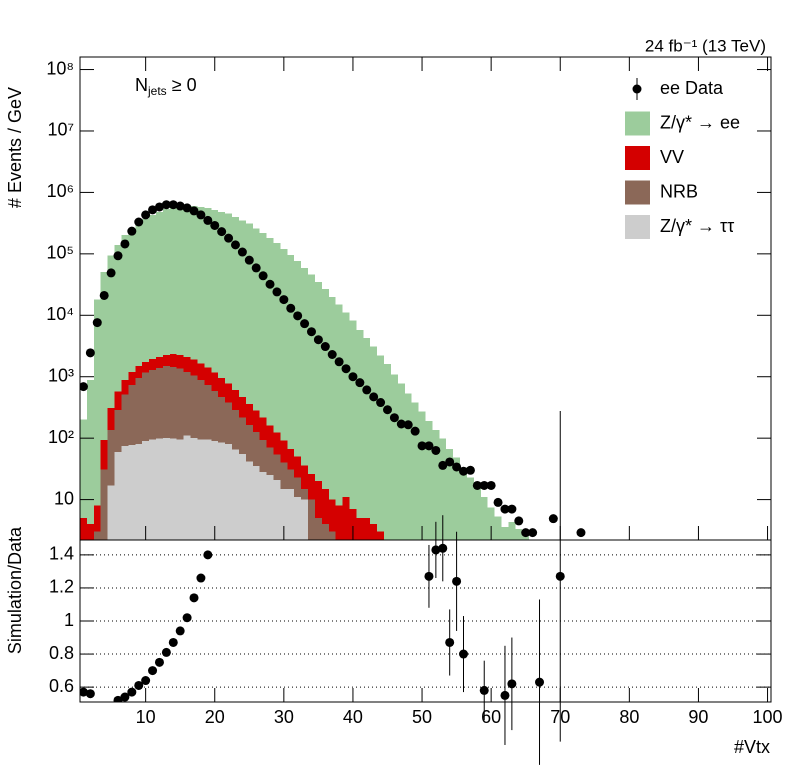 The width and height of the screenshot is (796, 772). I want to click on y-tick-label: 1, so click(69, 620).